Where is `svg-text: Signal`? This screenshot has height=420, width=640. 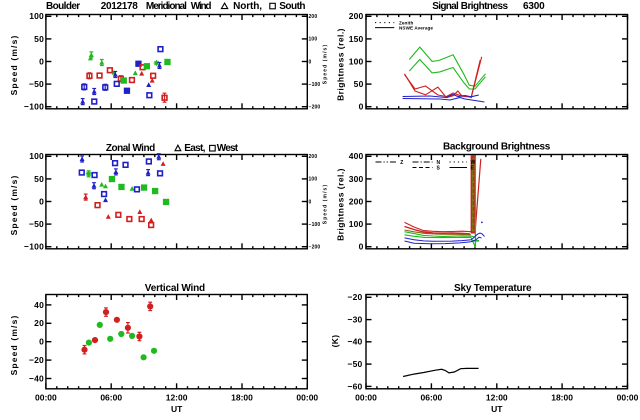 svg-text: Signal is located at coordinates (445, 6).